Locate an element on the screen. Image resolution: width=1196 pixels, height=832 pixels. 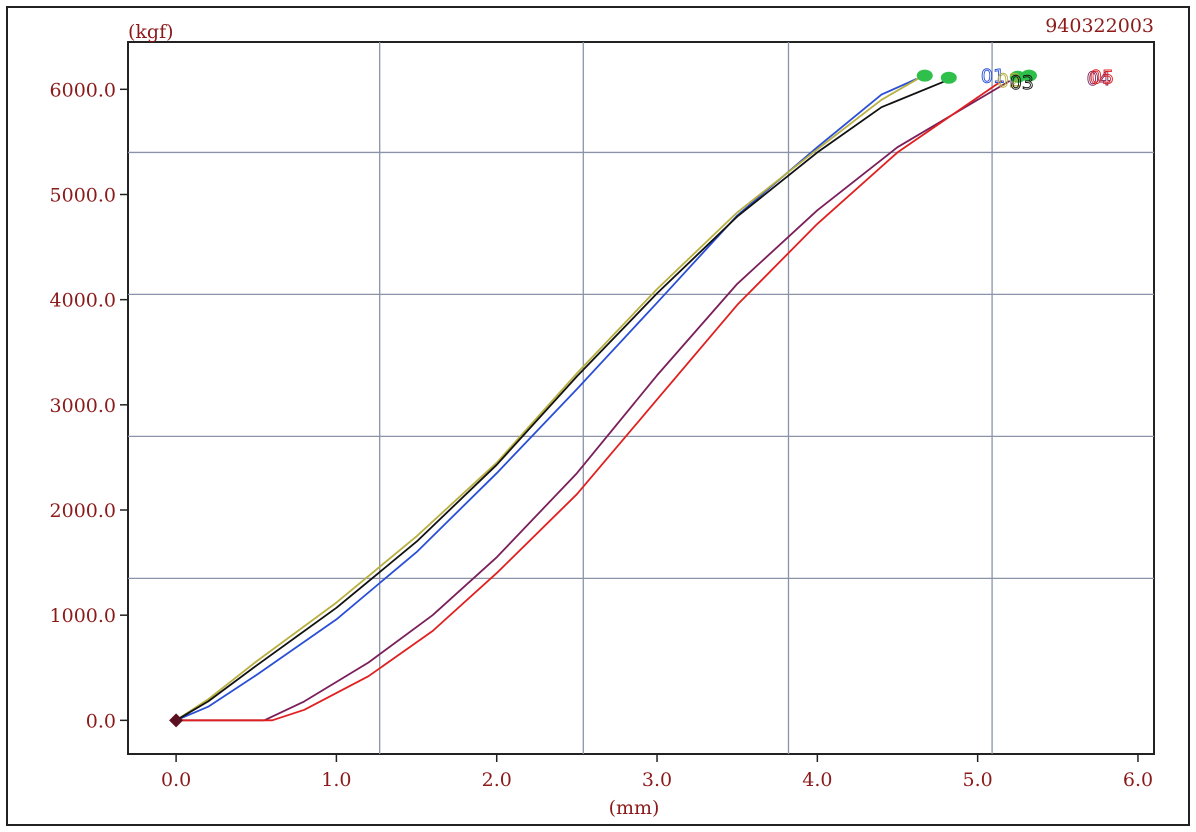
x-tick-label: 6.0 is located at coordinates (1138, 780).